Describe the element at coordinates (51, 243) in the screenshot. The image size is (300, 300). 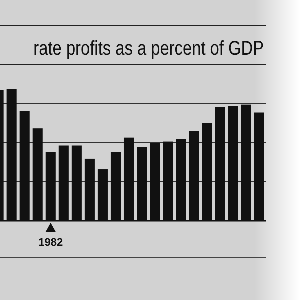
I see `x-tick-label: 1982` at that location.